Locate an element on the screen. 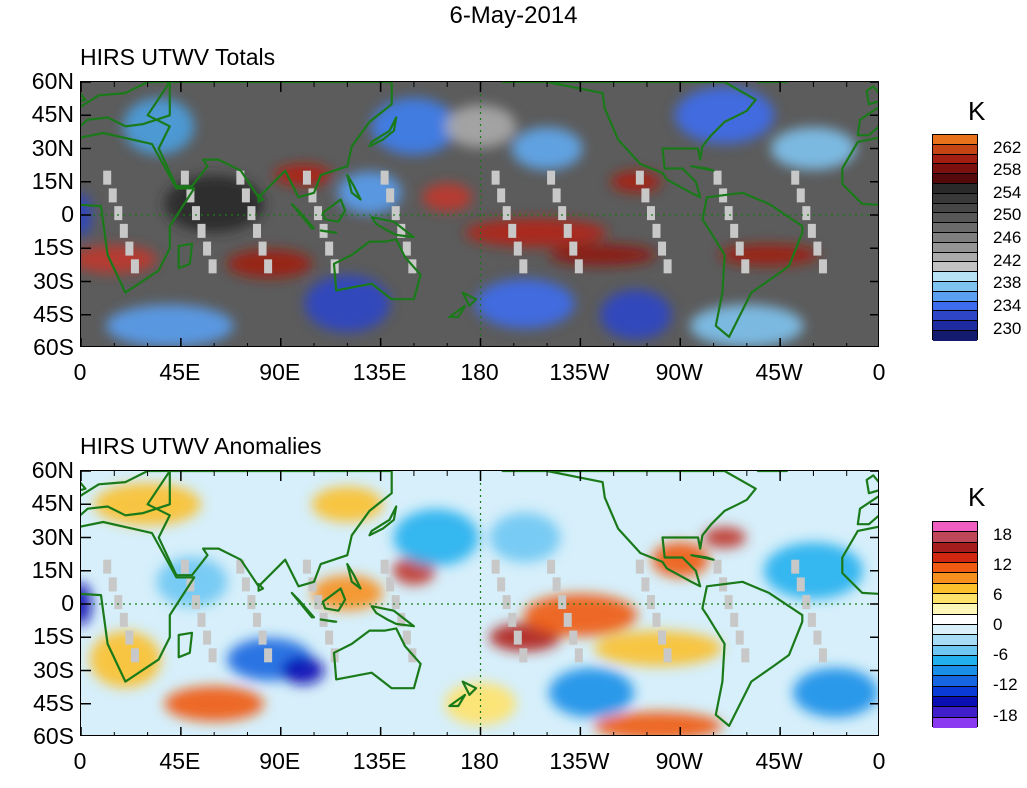 The image size is (1027, 788). colorbar-label: -12 is located at coordinates (1005, 685).